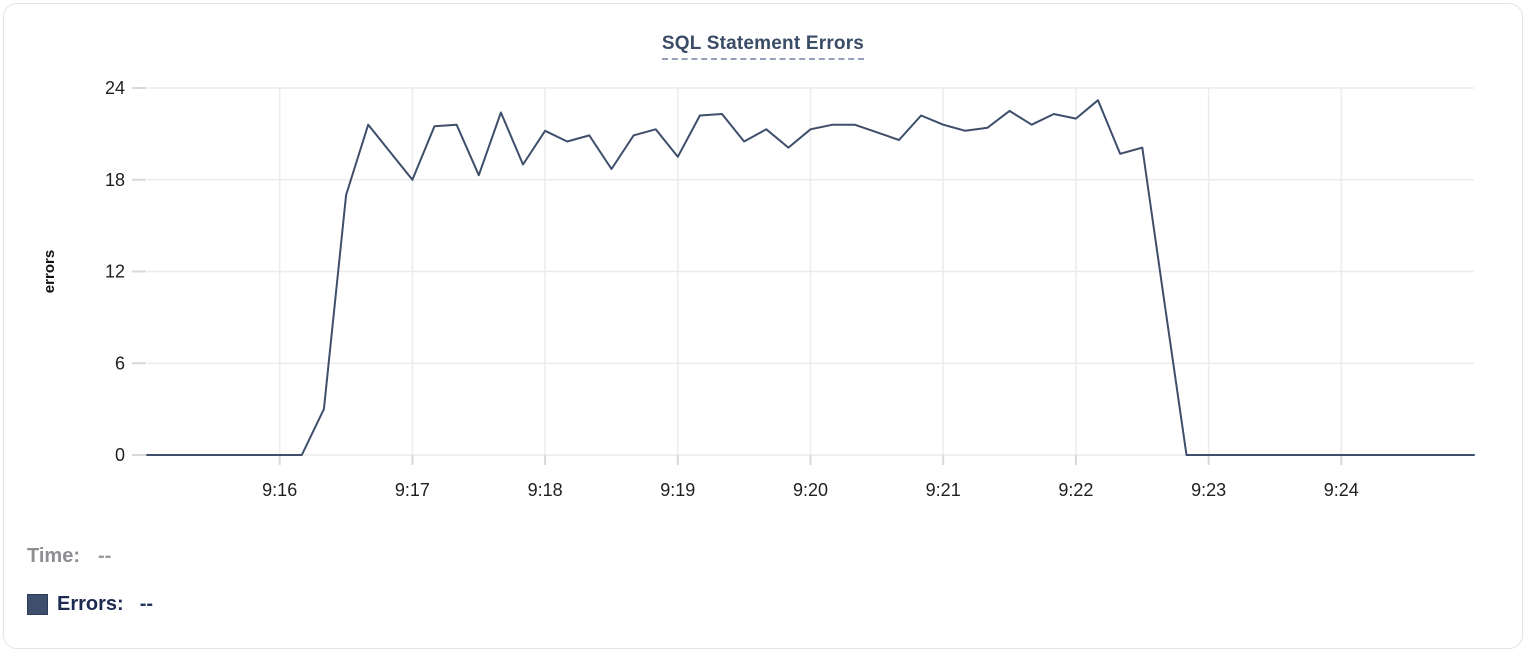  I want to click on y-axis-title: errors, so click(49, 271).